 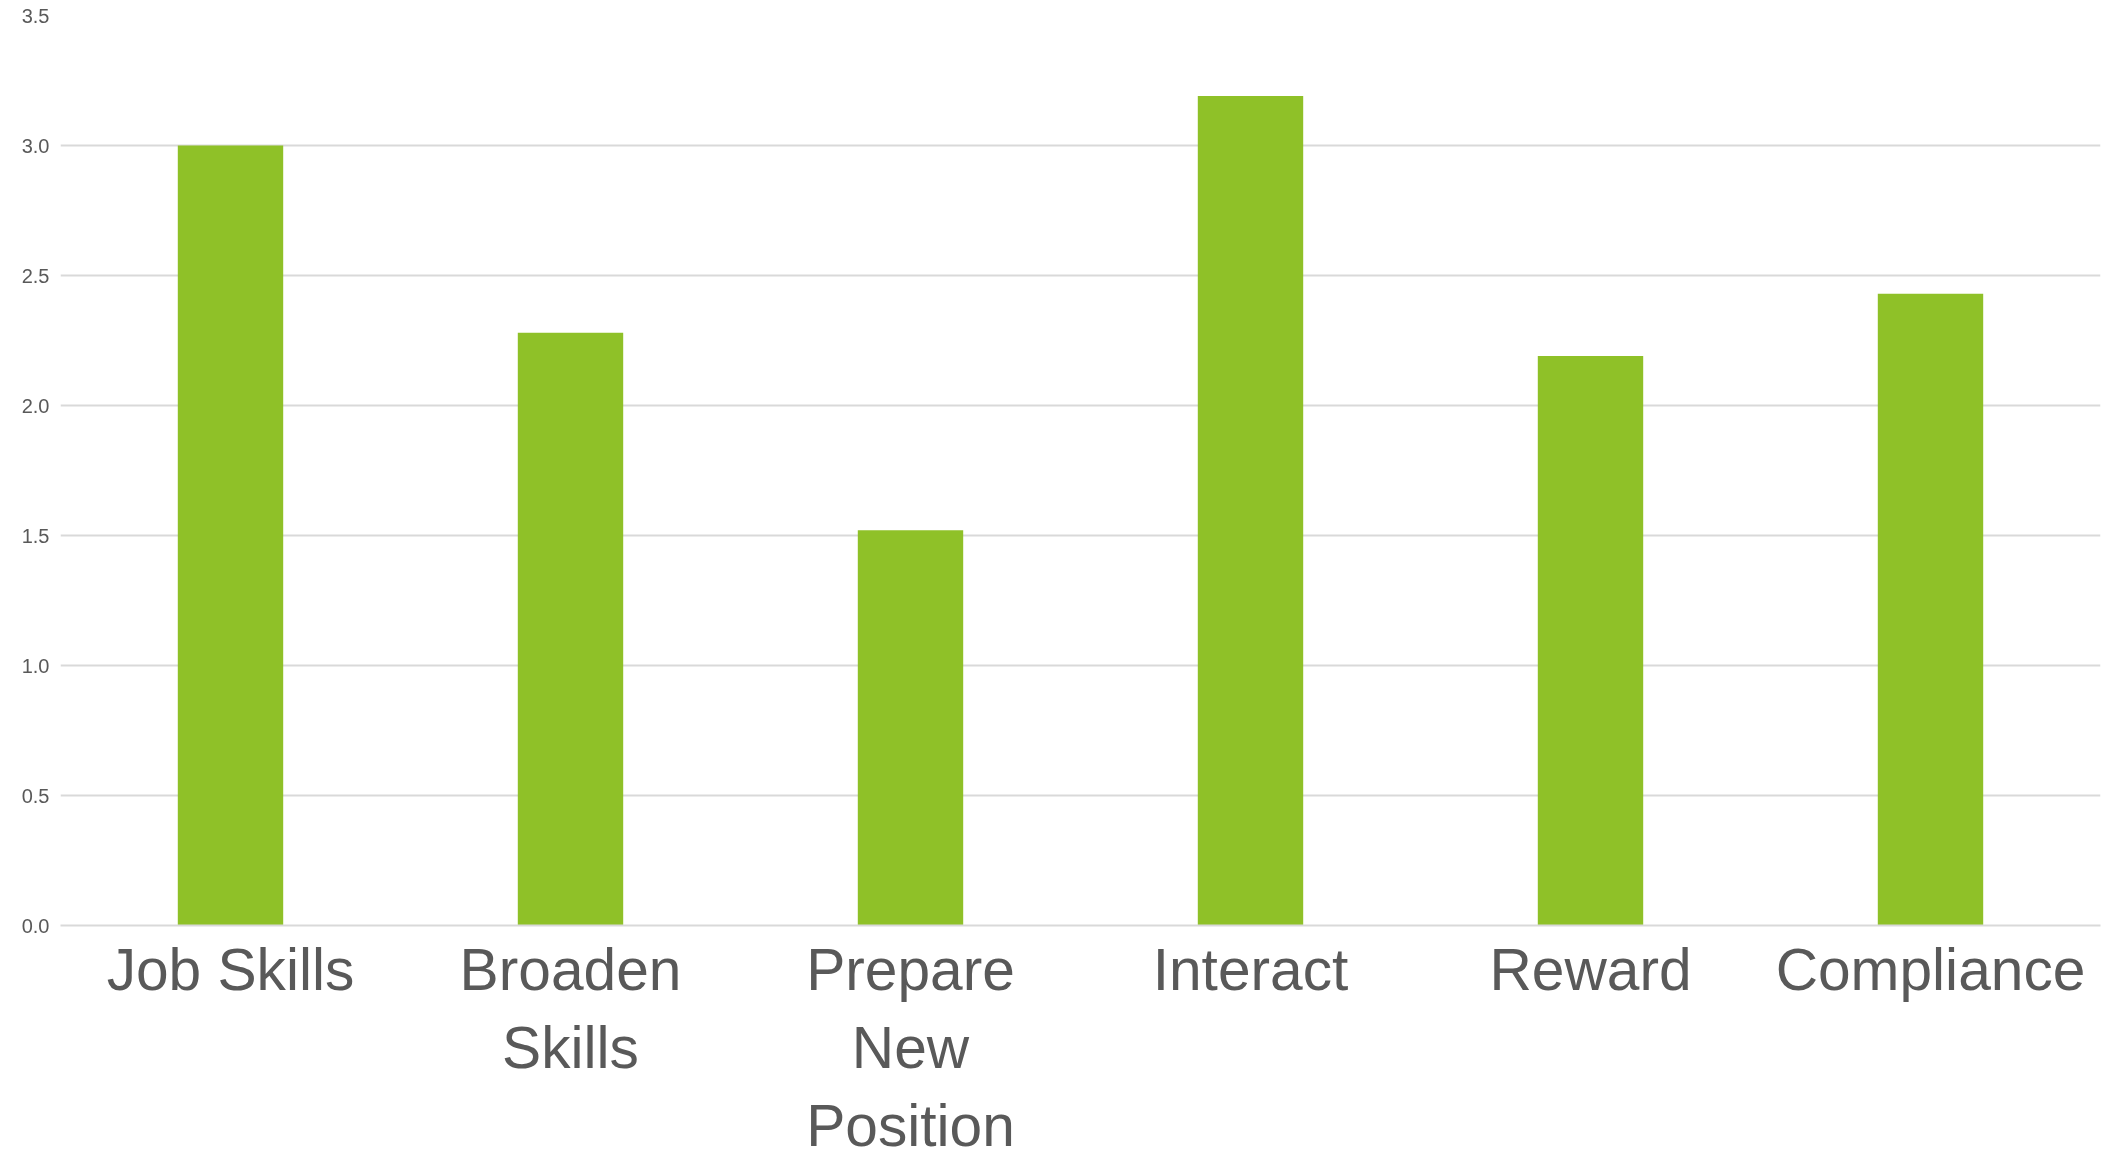 I want to click on y-tick-label: 2.5, so click(x=35, y=275).